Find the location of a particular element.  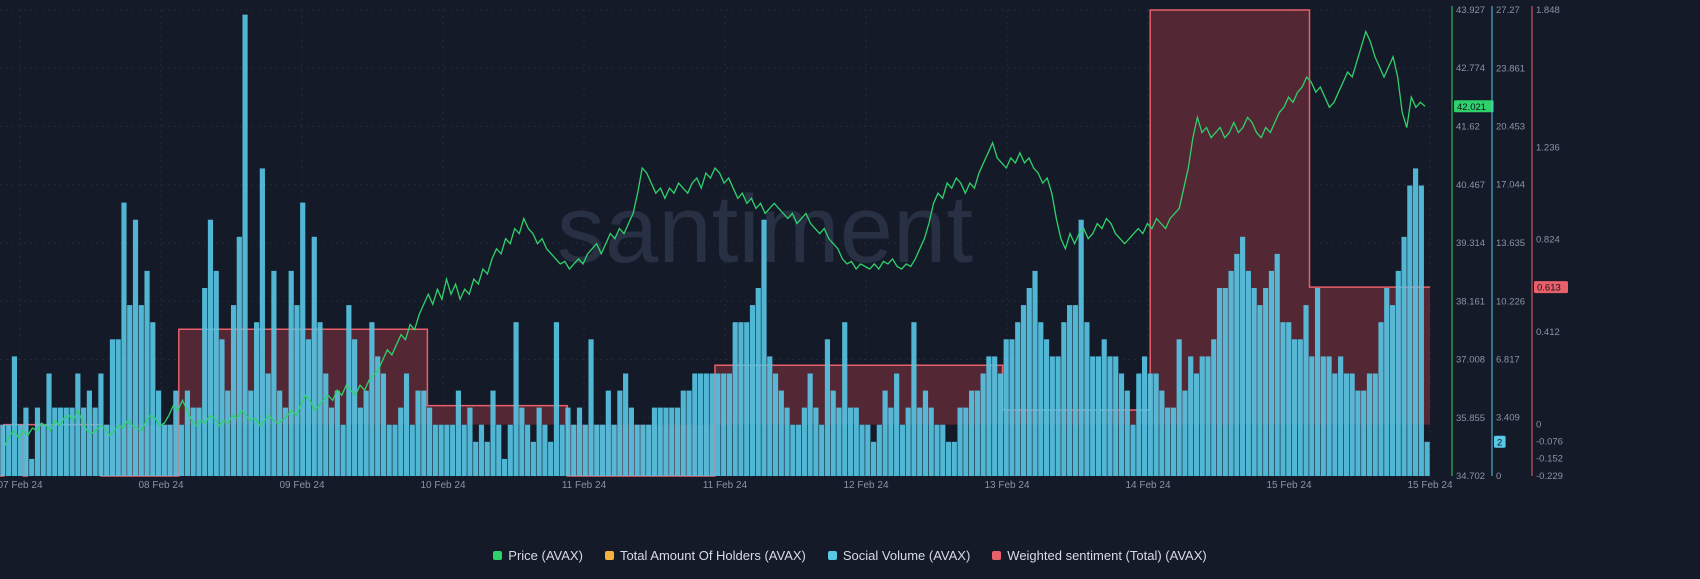

sentiment-axis-tick: -0.152 is located at coordinates (1549, 459).